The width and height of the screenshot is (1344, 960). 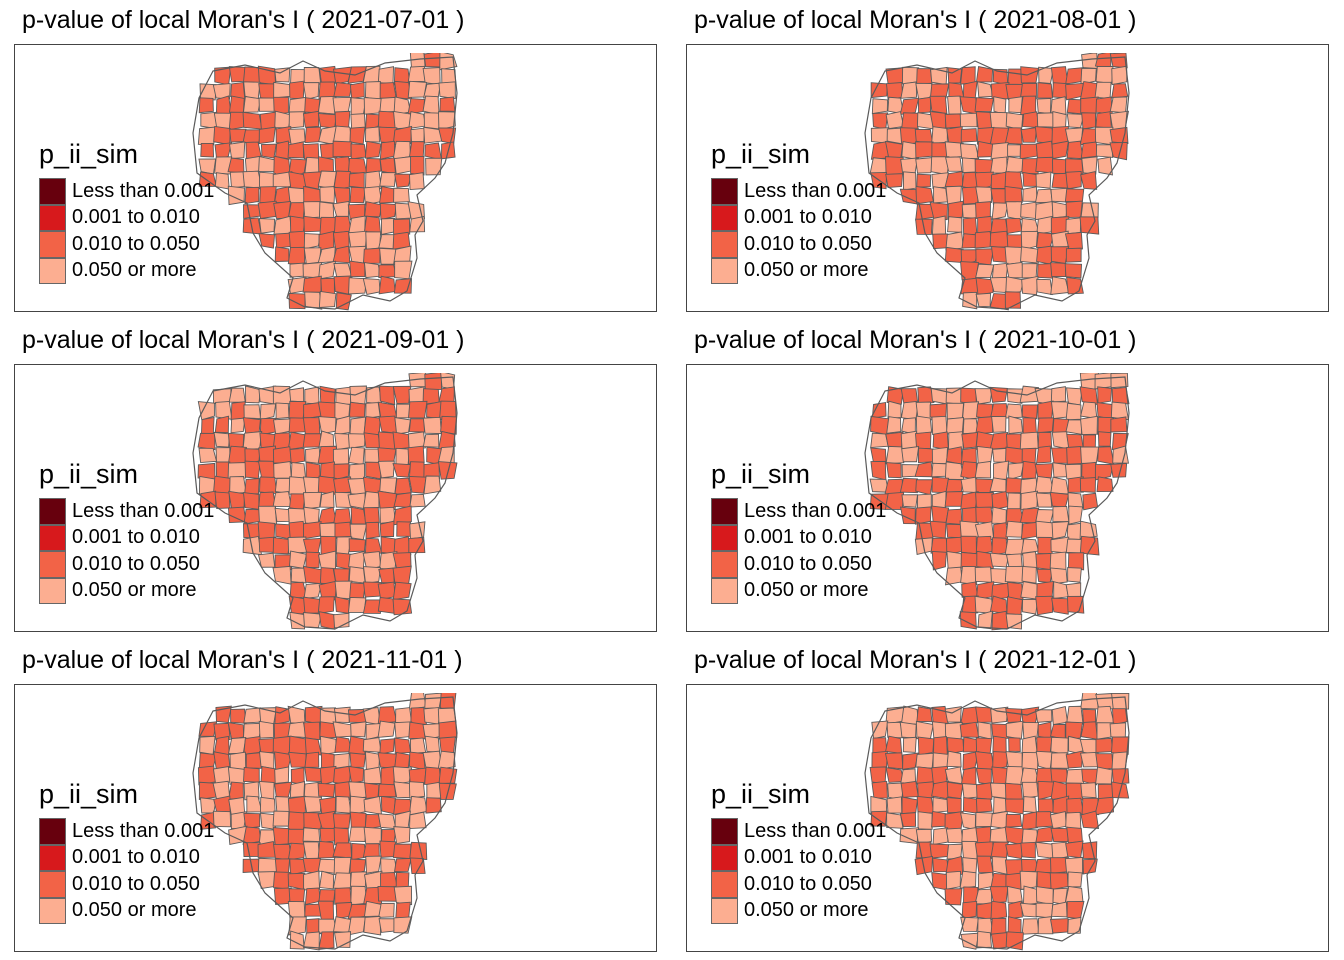 What do you see at coordinates (89, 154) in the screenshot?
I see `legend-title: p_ii_sim` at bounding box center [89, 154].